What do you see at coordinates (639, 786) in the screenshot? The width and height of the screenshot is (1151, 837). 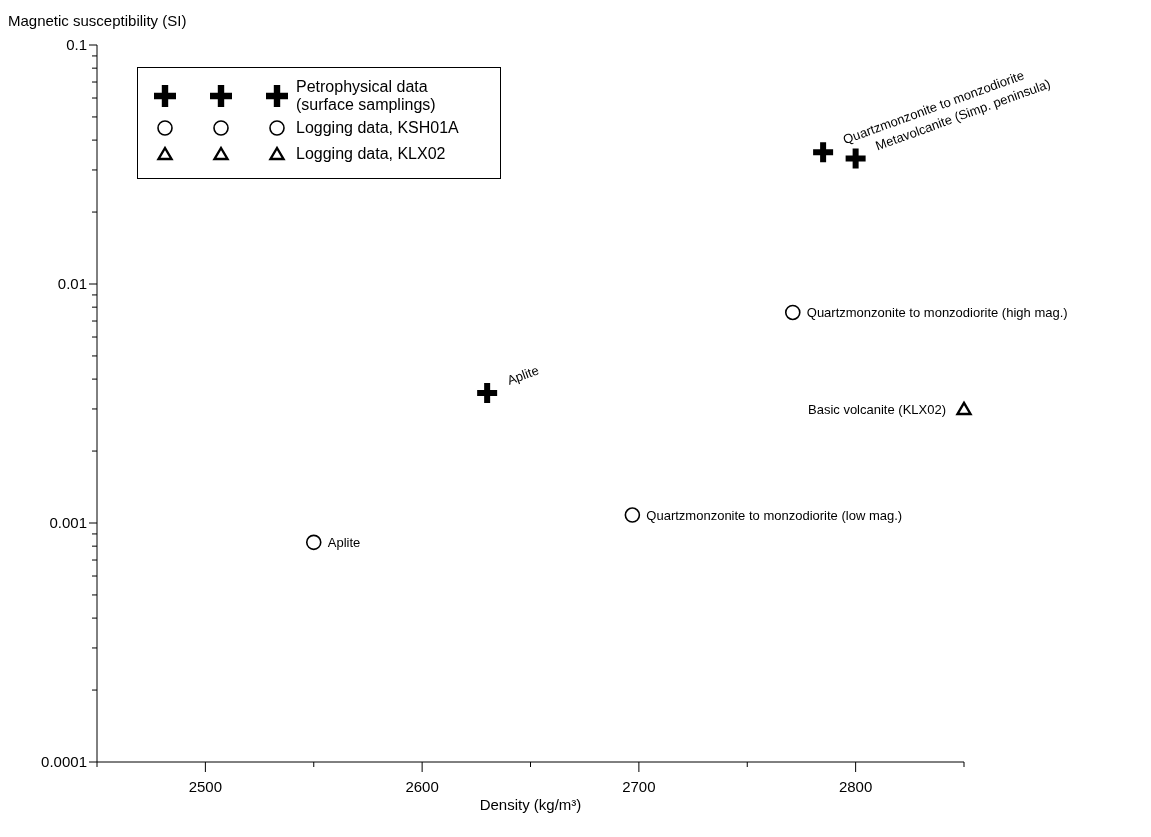 I see `x-tick-label: 2700` at bounding box center [639, 786].